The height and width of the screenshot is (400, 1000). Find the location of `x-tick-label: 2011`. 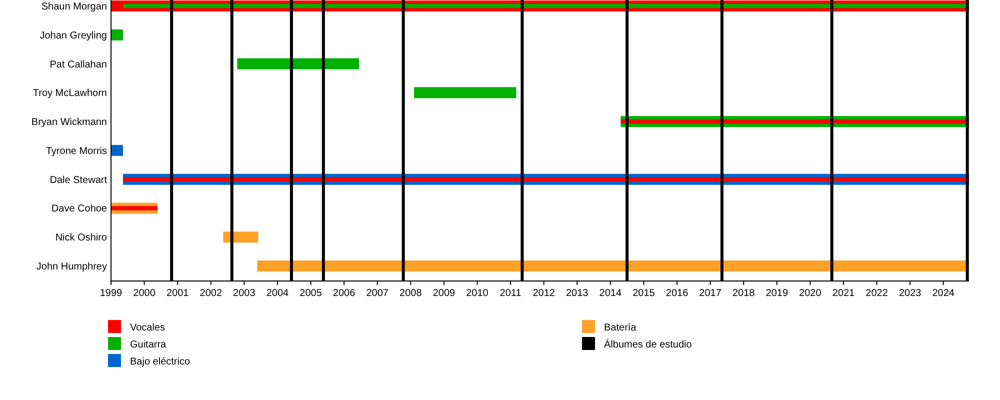

x-tick-label: 2011 is located at coordinates (511, 293).